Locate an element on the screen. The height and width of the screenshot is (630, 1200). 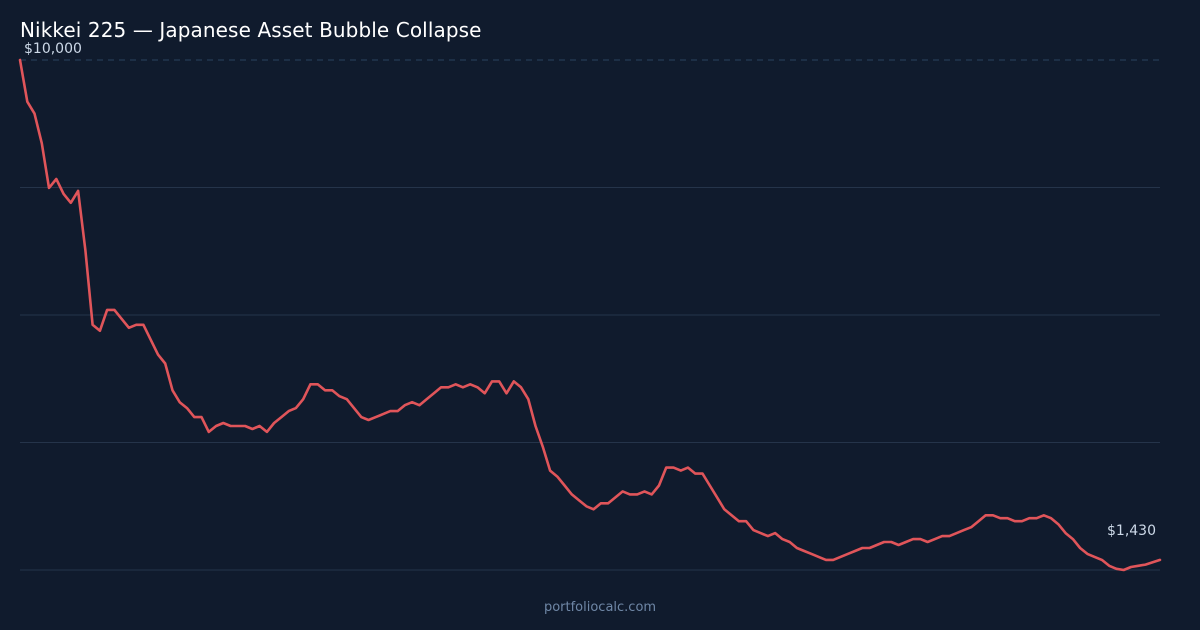
end-value-label: $1,430 is located at coordinates (1131, 531).